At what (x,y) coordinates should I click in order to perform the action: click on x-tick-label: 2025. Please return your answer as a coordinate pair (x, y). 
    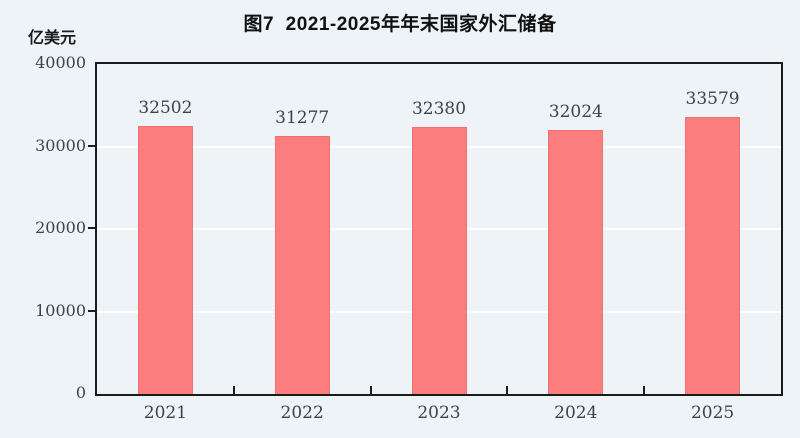
    Looking at the image, I should click on (712, 413).